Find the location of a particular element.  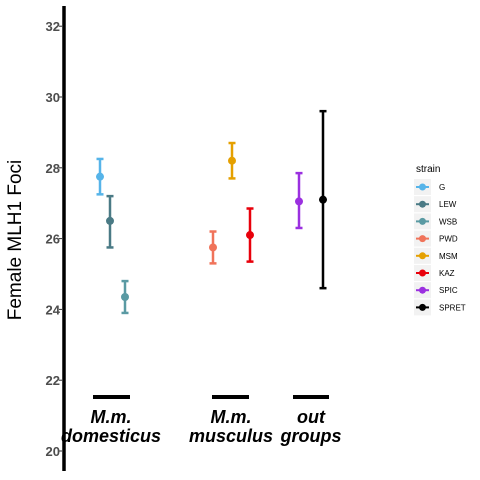

legend-item-spret: SPRET is located at coordinates (440, 307).